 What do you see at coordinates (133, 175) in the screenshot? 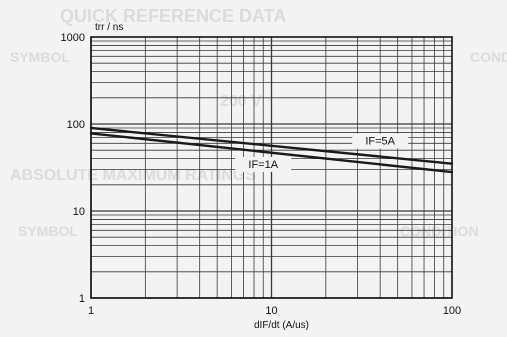
I see `ghost-absolute-row: ABSOLUTE MAXIMUM RATINGS` at bounding box center [133, 175].